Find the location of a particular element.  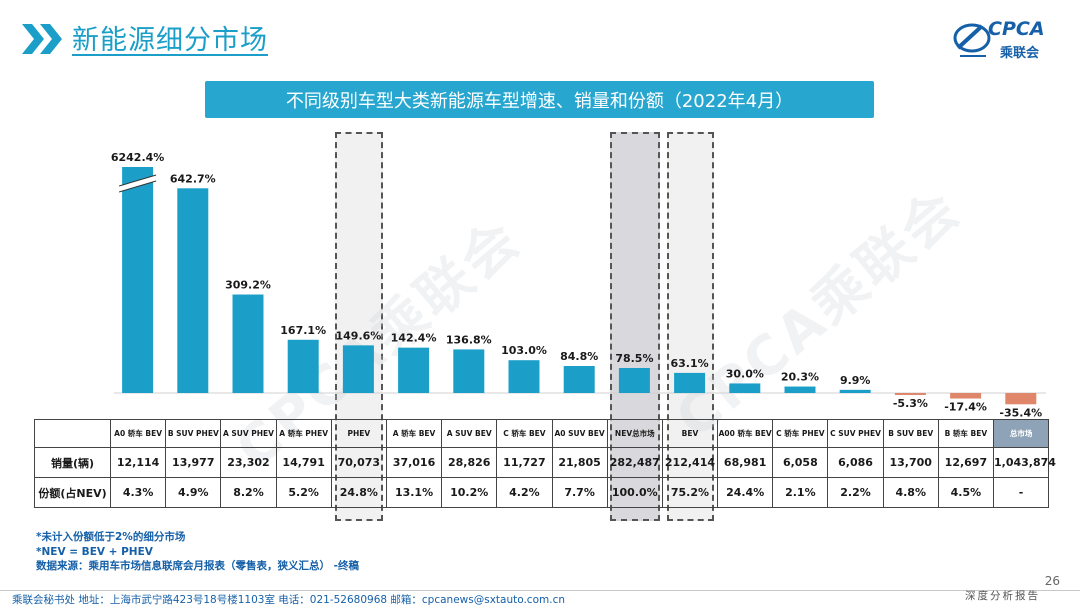

table-cell: 70,073 is located at coordinates (358, 462).